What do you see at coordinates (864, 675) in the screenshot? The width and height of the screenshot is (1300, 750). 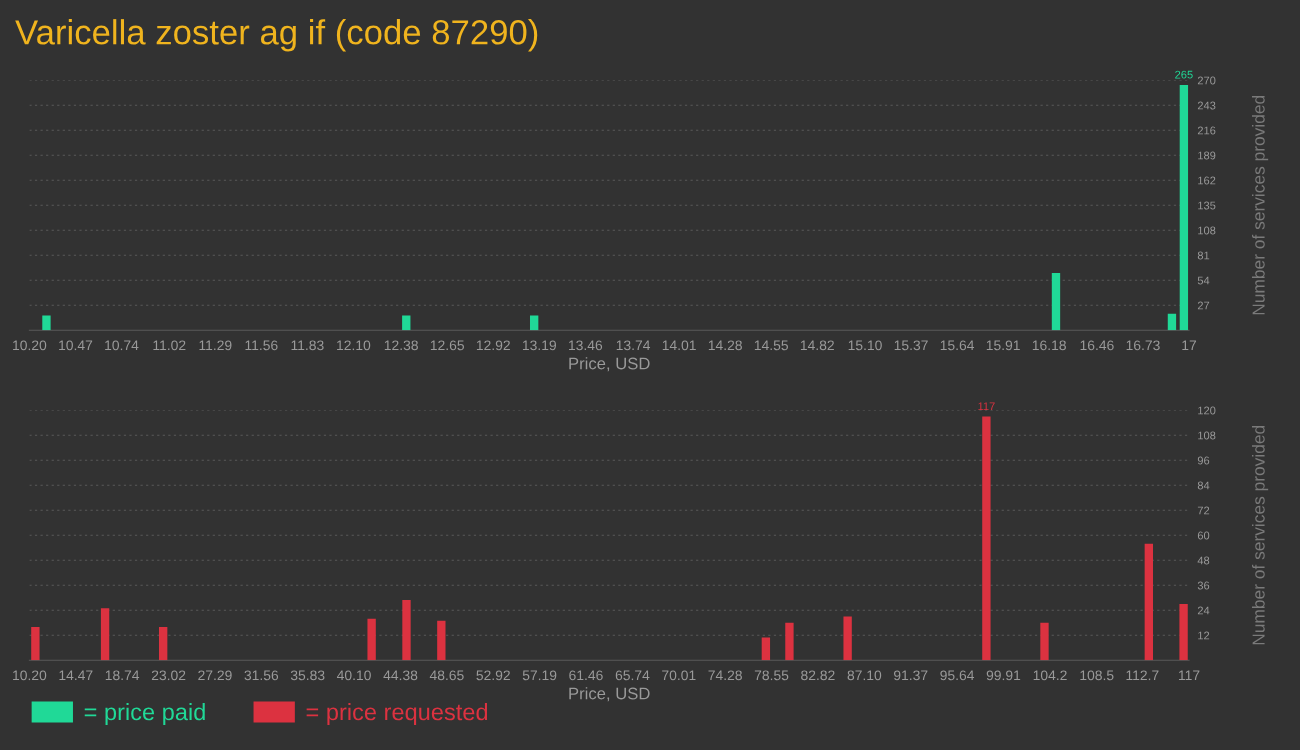 I see `x-tick-label: 87.10` at bounding box center [864, 675].